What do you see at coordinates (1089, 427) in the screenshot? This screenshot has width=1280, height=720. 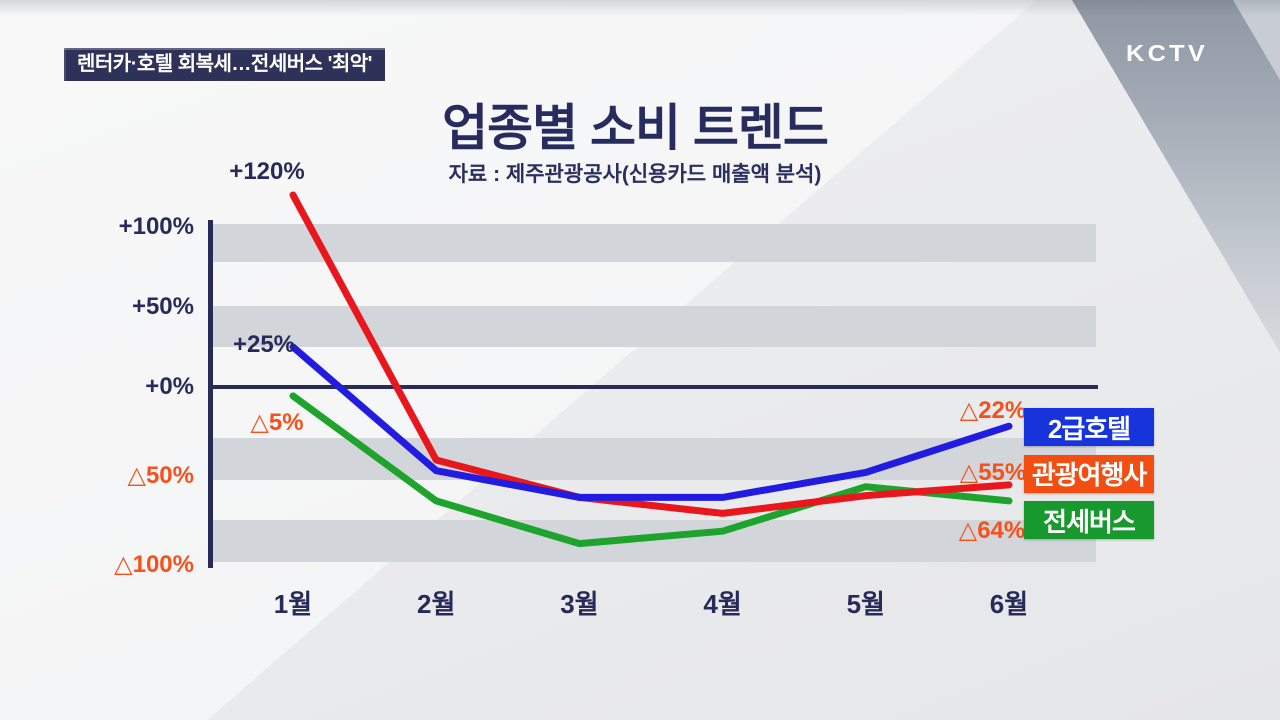 I see `legend-item-1: 2급호텔` at bounding box center [1089, 427].